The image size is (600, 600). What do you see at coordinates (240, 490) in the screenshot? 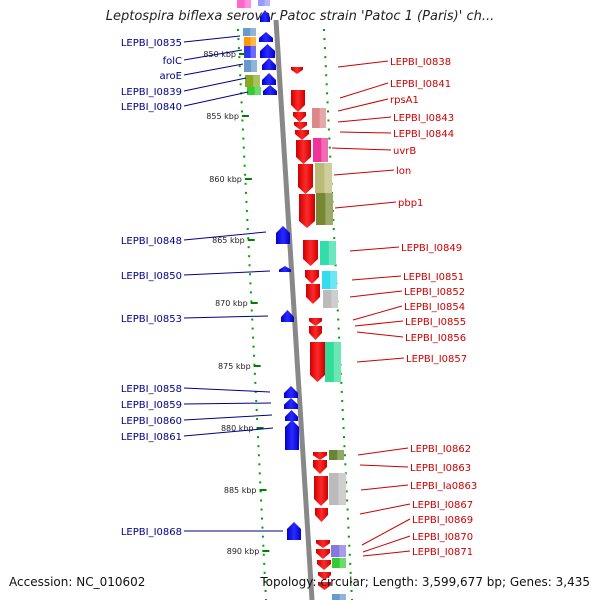
I see `scale-tick-label: 885 kbp` at bounding box center [240, 490].